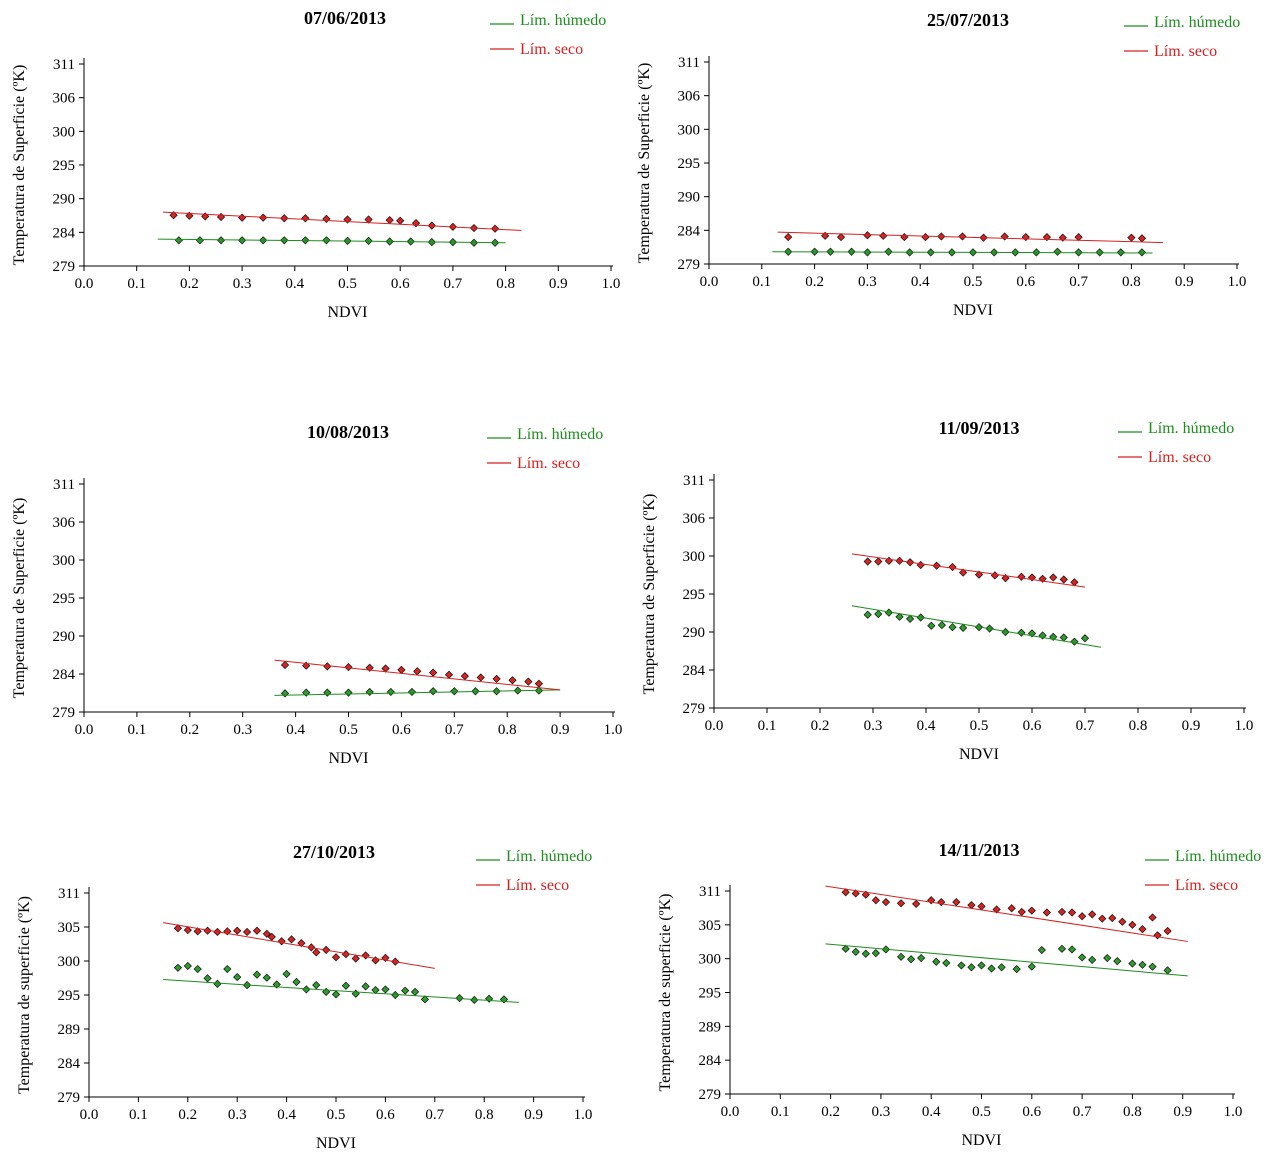 Image resolution: width=1281 pixels, height=1153 pixels. I want to click on x-tick-label: 0.6, so click(385, 1115).